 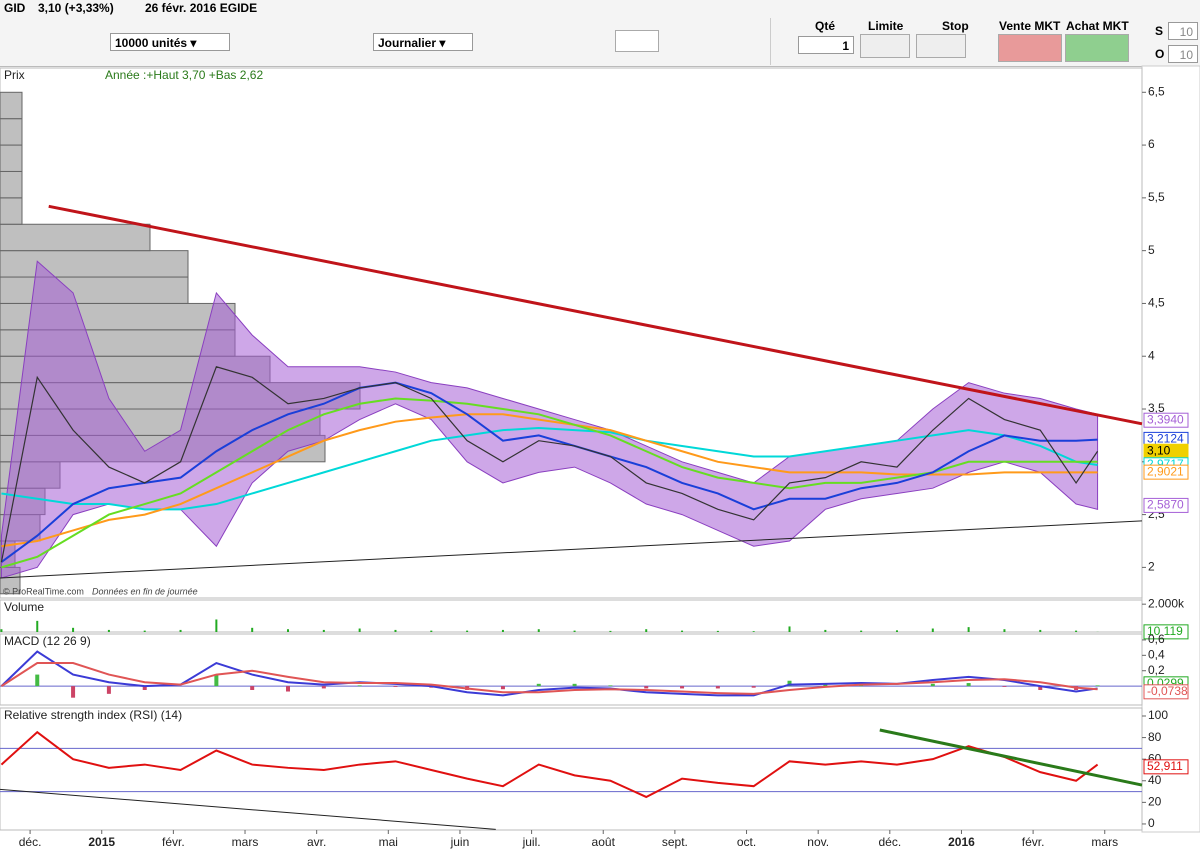 What do you see at coordinates (1104, 842) in the screenshot?
I see `x-tick-label: mars` at bounding box center [1104, 842].